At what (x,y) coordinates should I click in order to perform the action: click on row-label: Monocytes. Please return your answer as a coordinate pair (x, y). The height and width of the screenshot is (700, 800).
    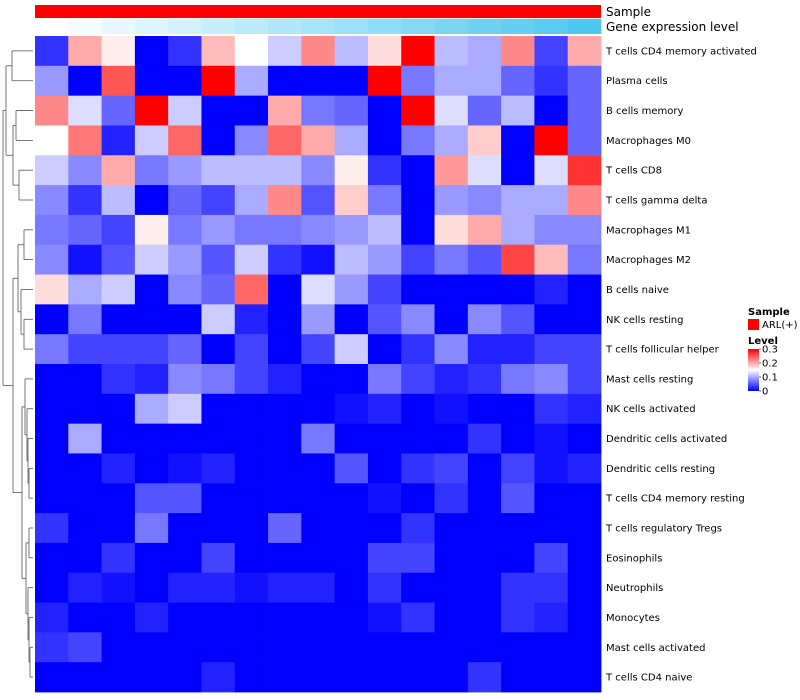
    Looking at the image, I should click on (633, 618).